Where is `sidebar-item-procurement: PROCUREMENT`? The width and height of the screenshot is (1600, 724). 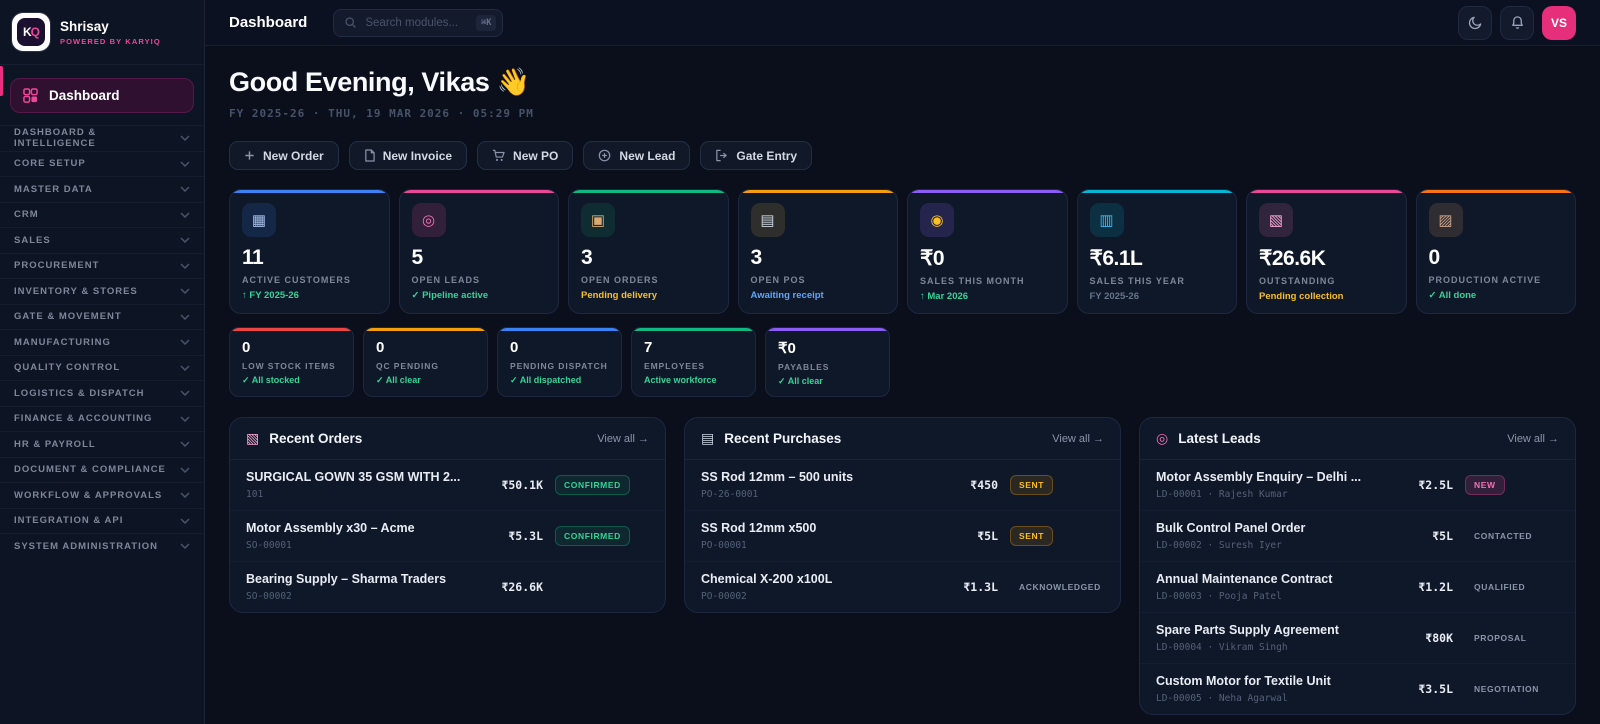
sidebar-item-procurement: PROCUREMENT is located at coordinates (102, 265).